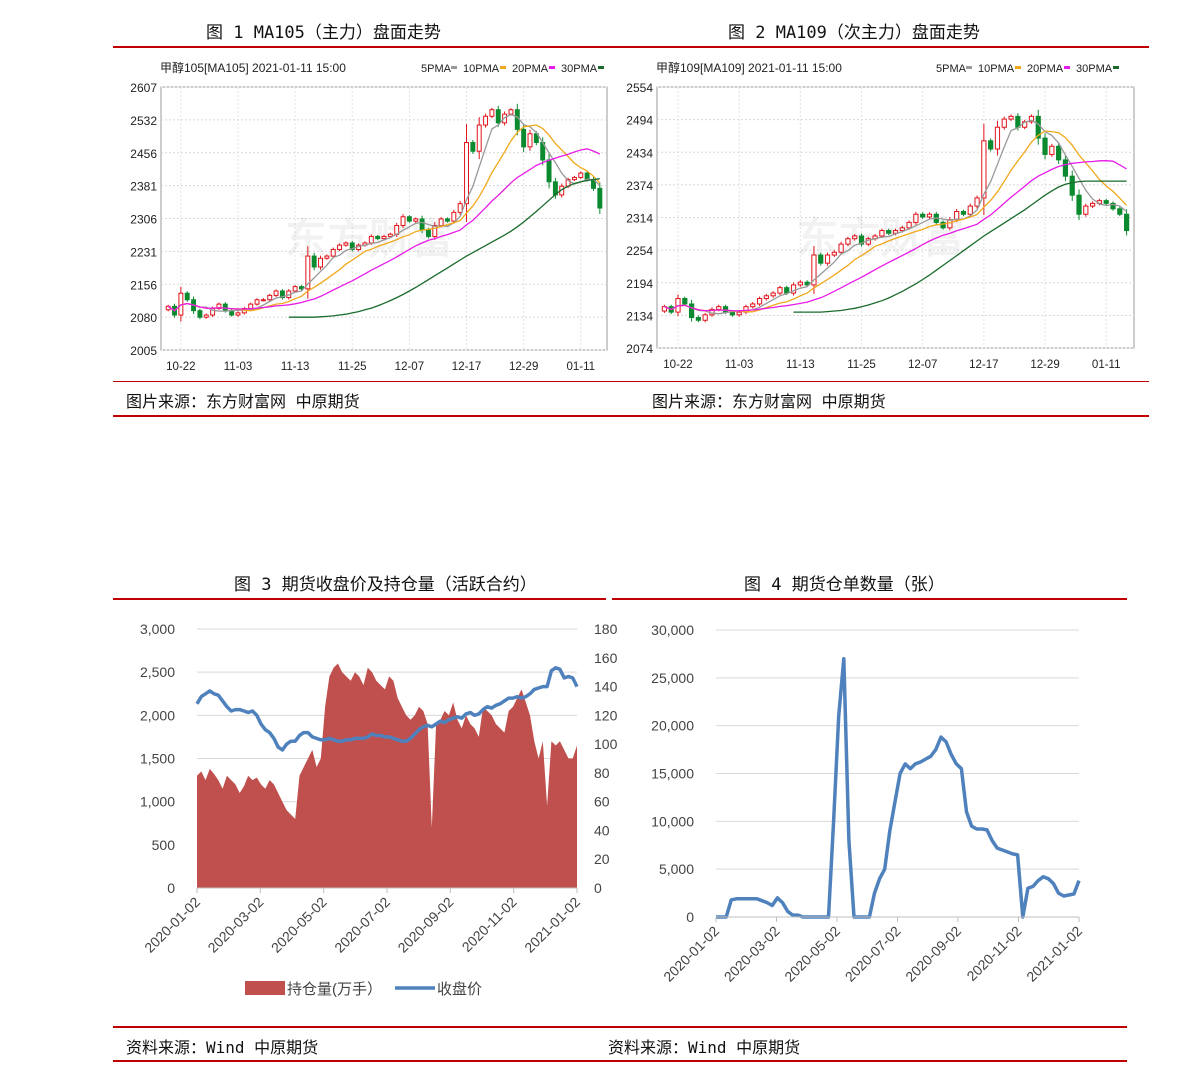 This screenshot has width=1191, height=1075. Describe the element at coordinates (334, 989) in the screenshot. I see `legend-label-open-interest: 持仓量(万手）` at that location.